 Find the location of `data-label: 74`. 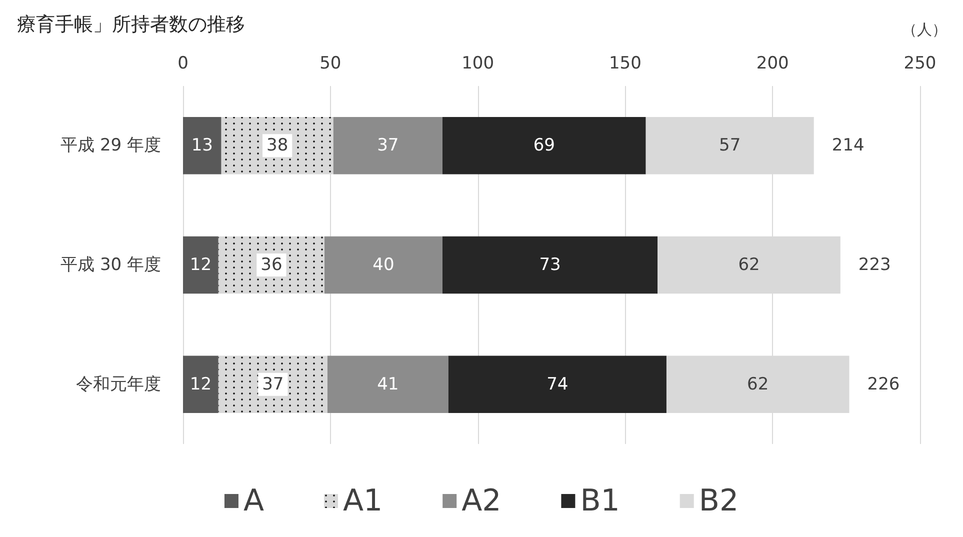

data-label: 74 is located at coordinates (557, 384).